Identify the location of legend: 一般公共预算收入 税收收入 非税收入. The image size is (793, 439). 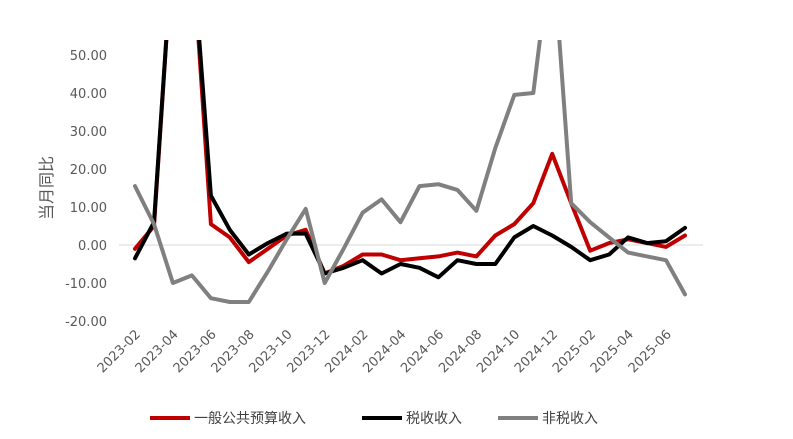
(374, 419).